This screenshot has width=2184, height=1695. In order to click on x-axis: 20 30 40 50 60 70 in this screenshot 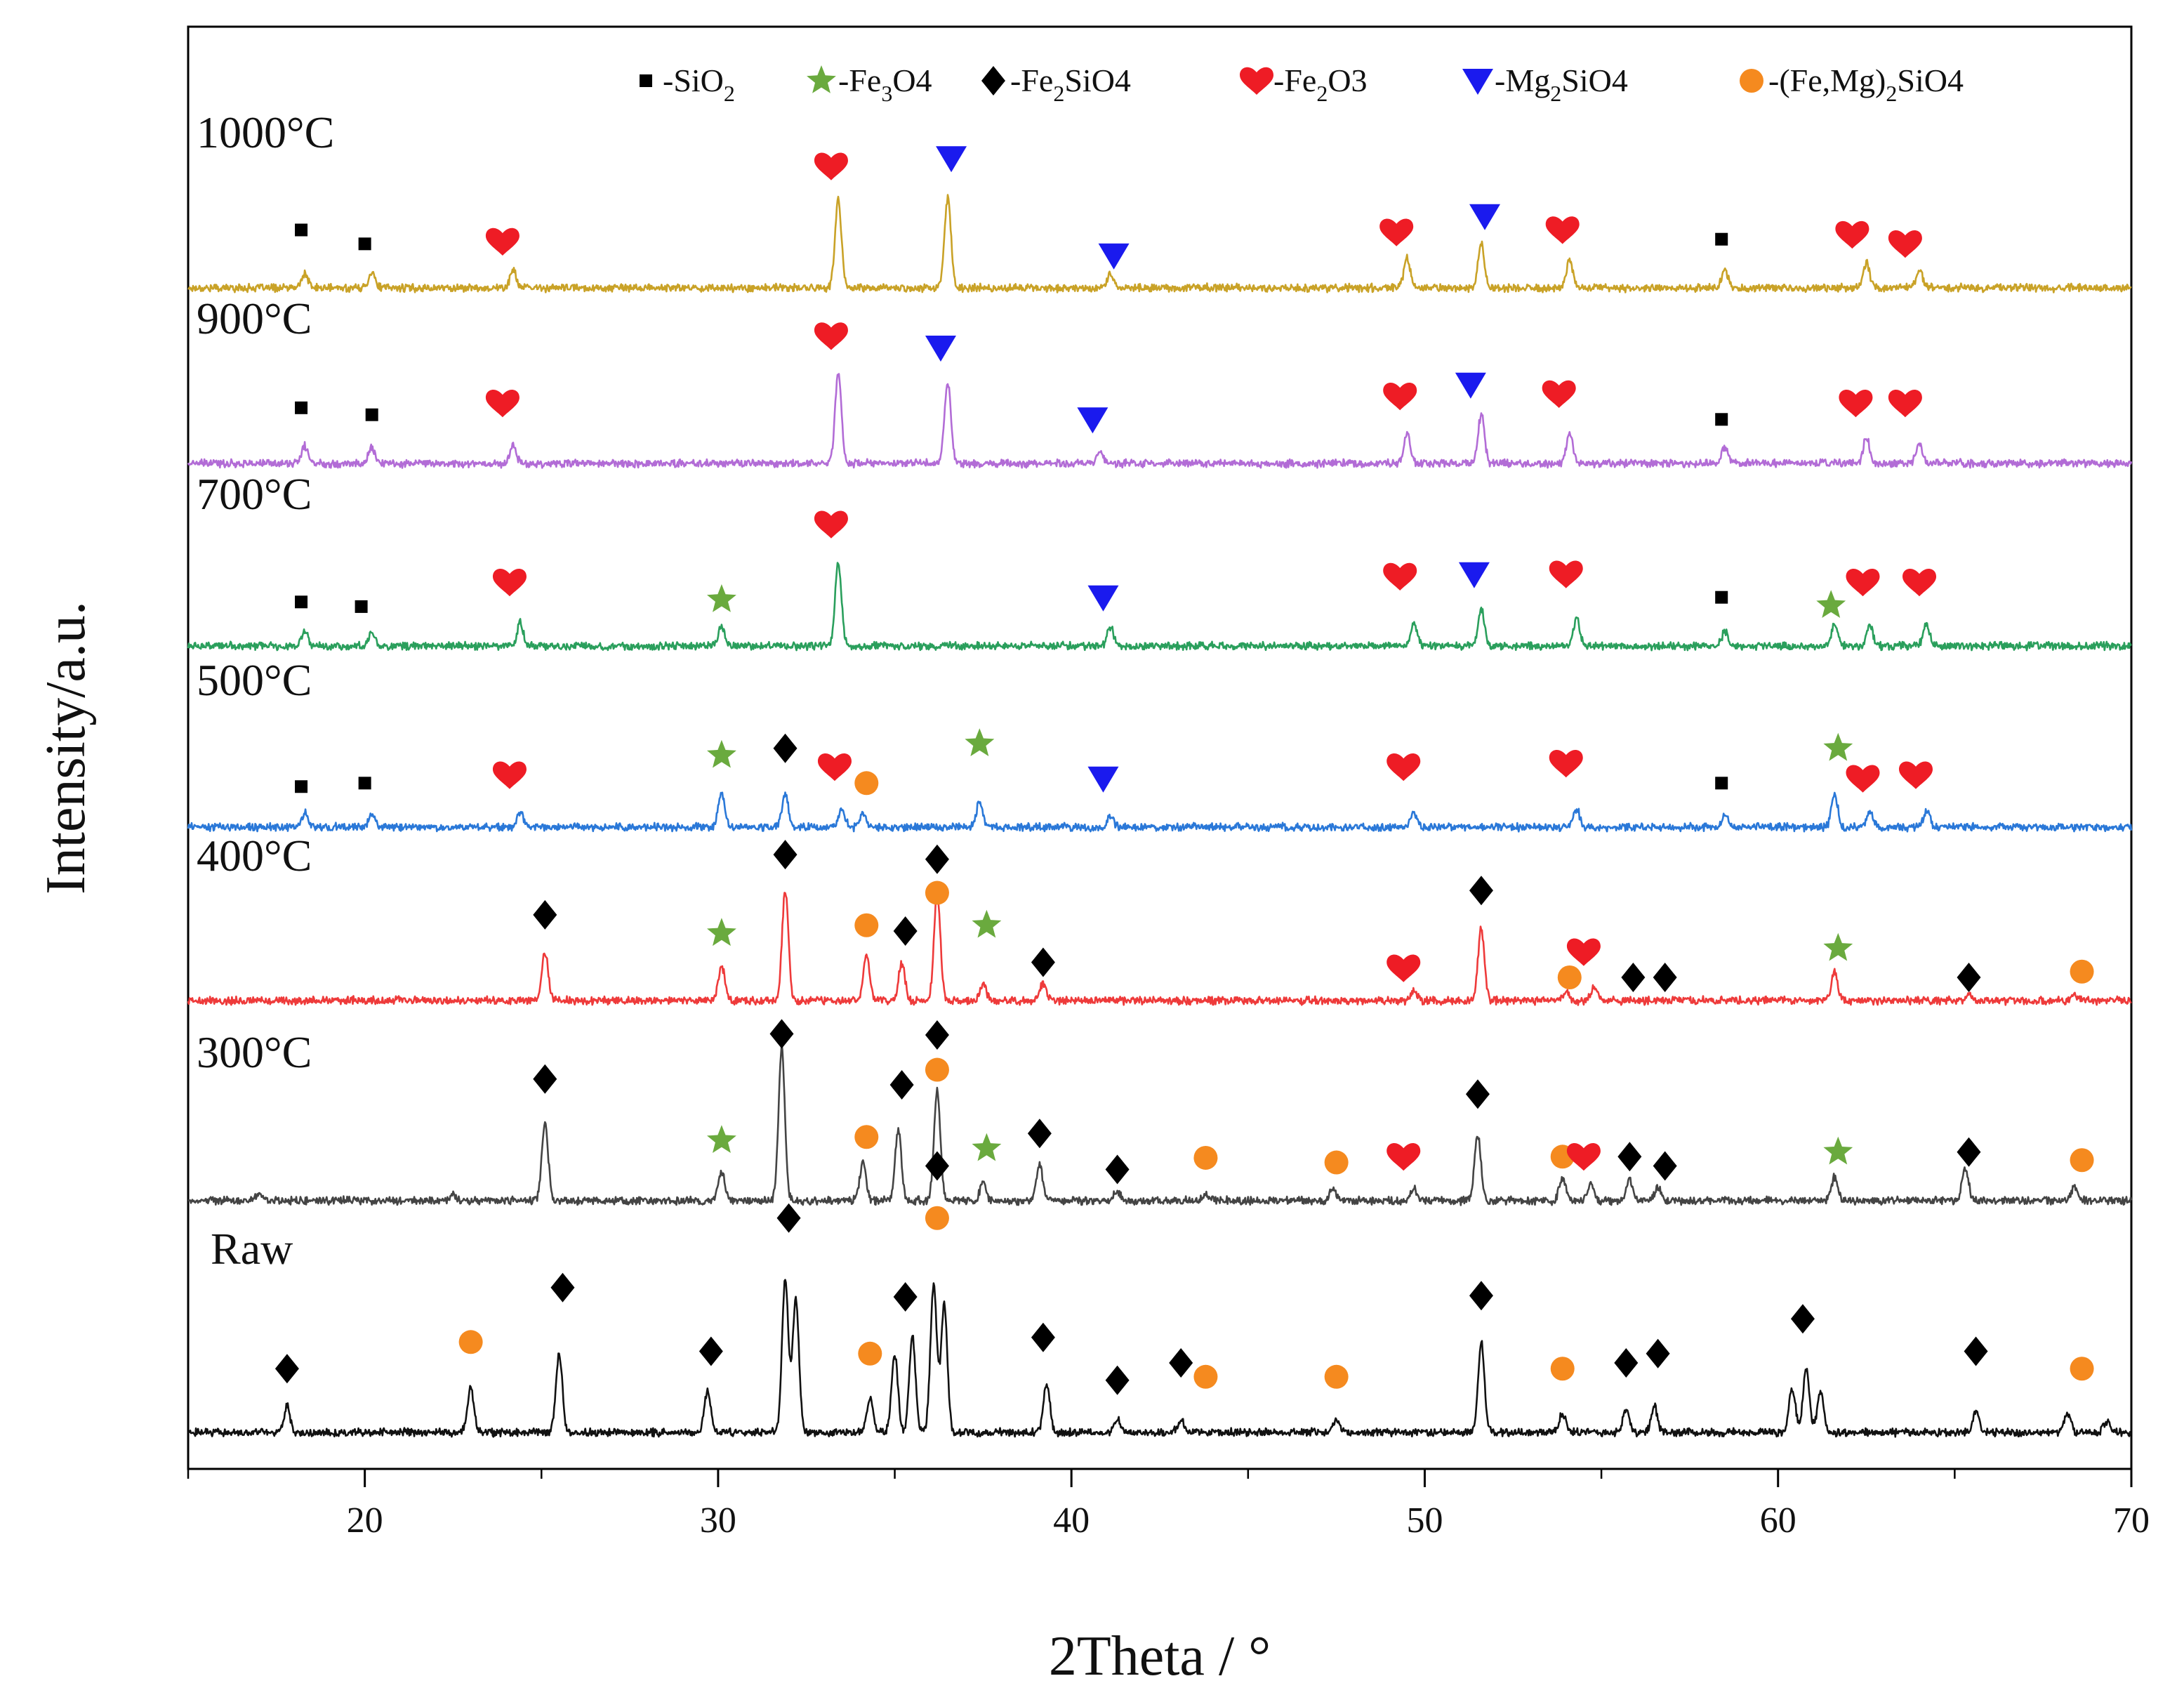, I will do `click(1168, 1505)`.